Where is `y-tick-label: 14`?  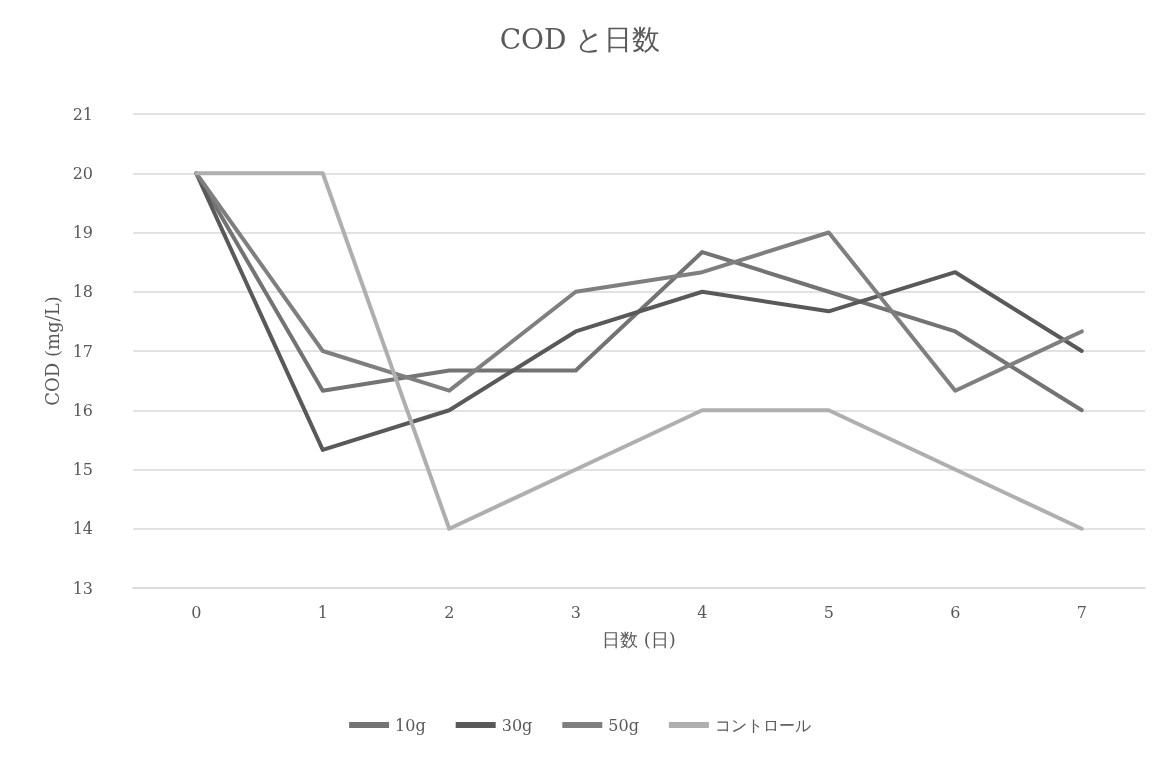 y-tick-label: 14 is located at coordinates (82, 529).